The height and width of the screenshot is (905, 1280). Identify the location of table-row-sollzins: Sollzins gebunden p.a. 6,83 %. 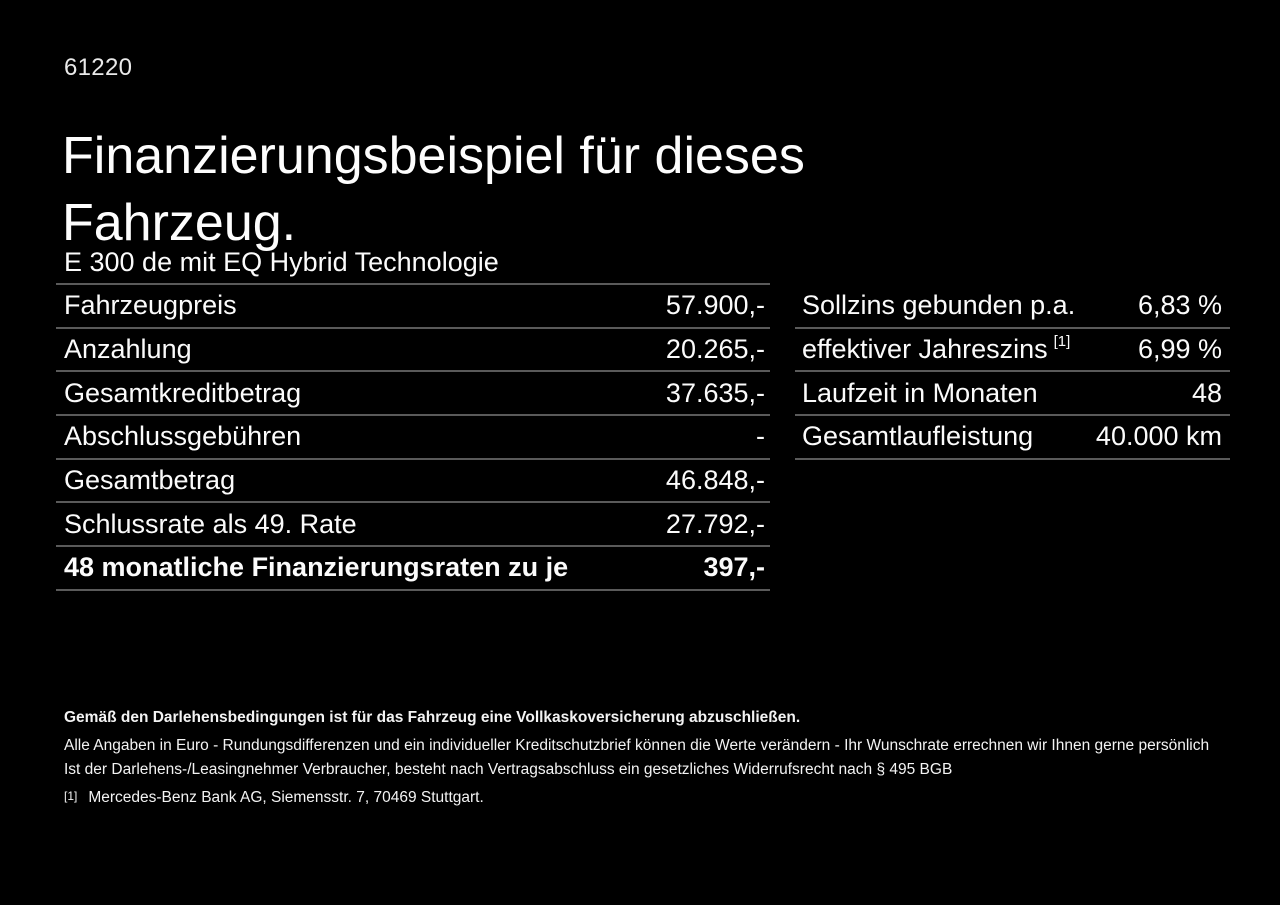
(1012, 307).